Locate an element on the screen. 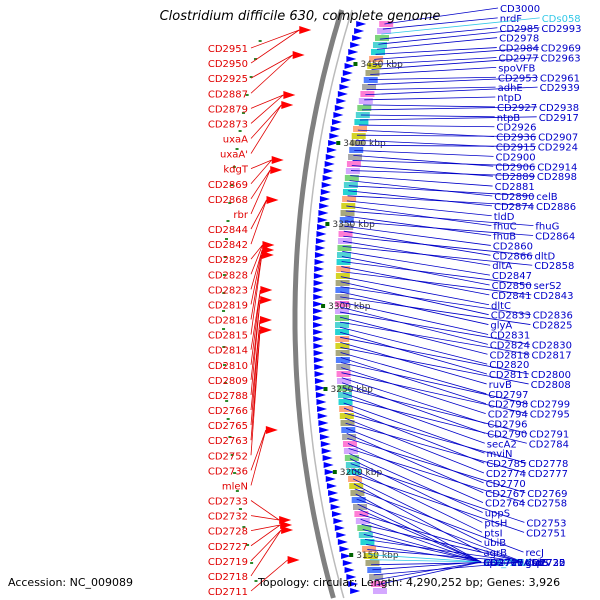 The image size is (600, 600). left-gene-label: CD2728 is located at coordinates (228, 532).